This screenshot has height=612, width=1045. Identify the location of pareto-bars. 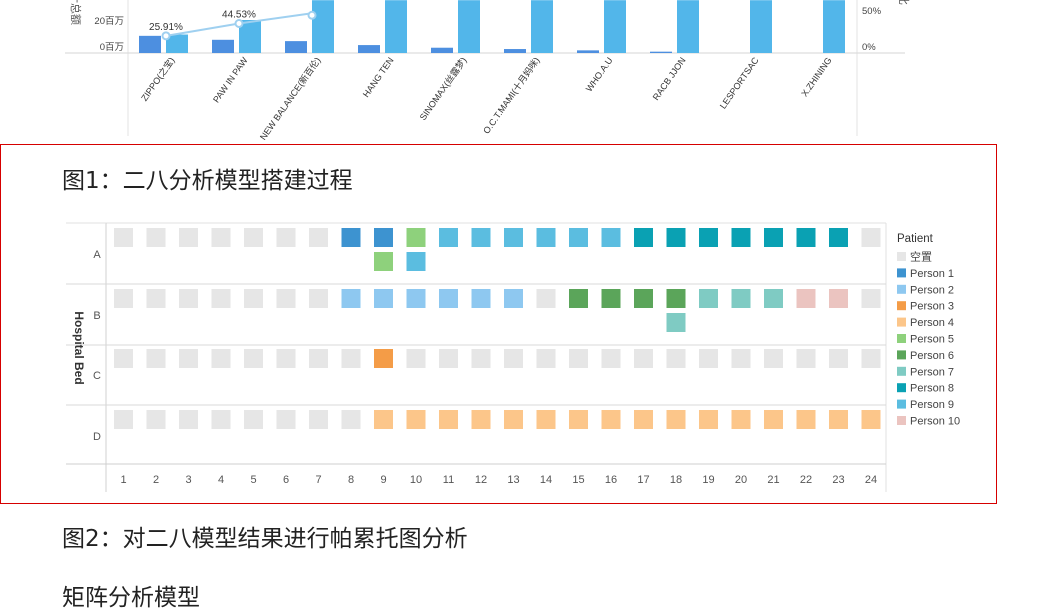
(492, 26).